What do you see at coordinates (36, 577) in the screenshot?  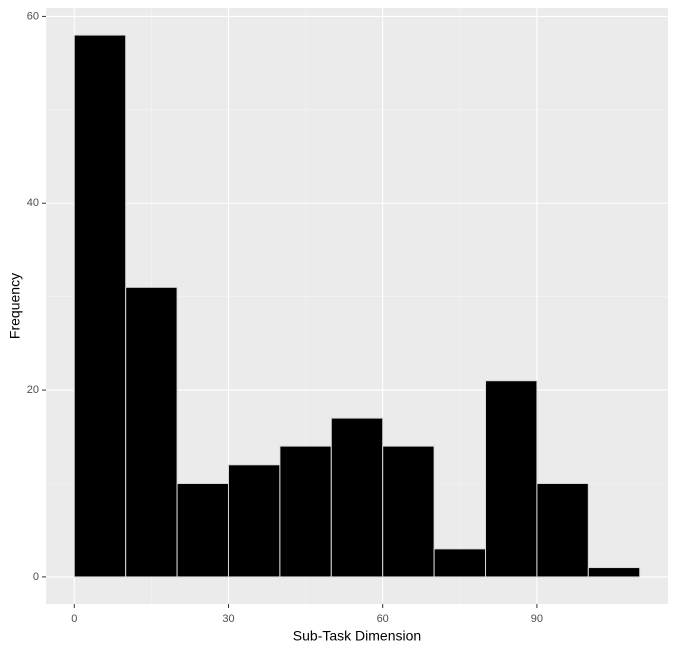 I see `y-tick-label: 0` at bounding box center [36, 577].